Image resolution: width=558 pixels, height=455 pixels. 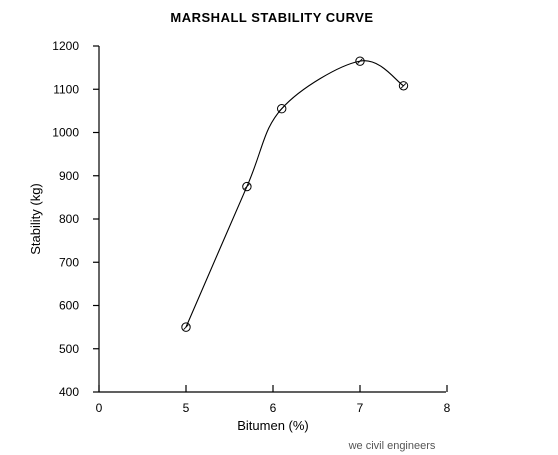 I want to click on y-tick-label: 700, so click(x=69, y=262).